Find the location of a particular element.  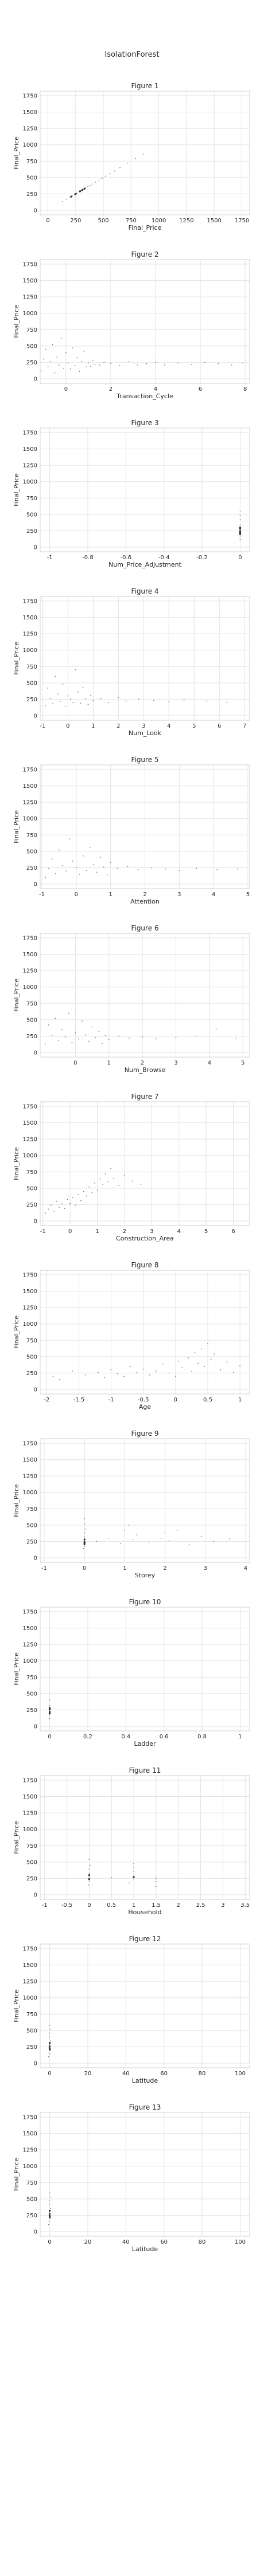

x-axis-label: Ladder is located at coordinates (145, 1744).